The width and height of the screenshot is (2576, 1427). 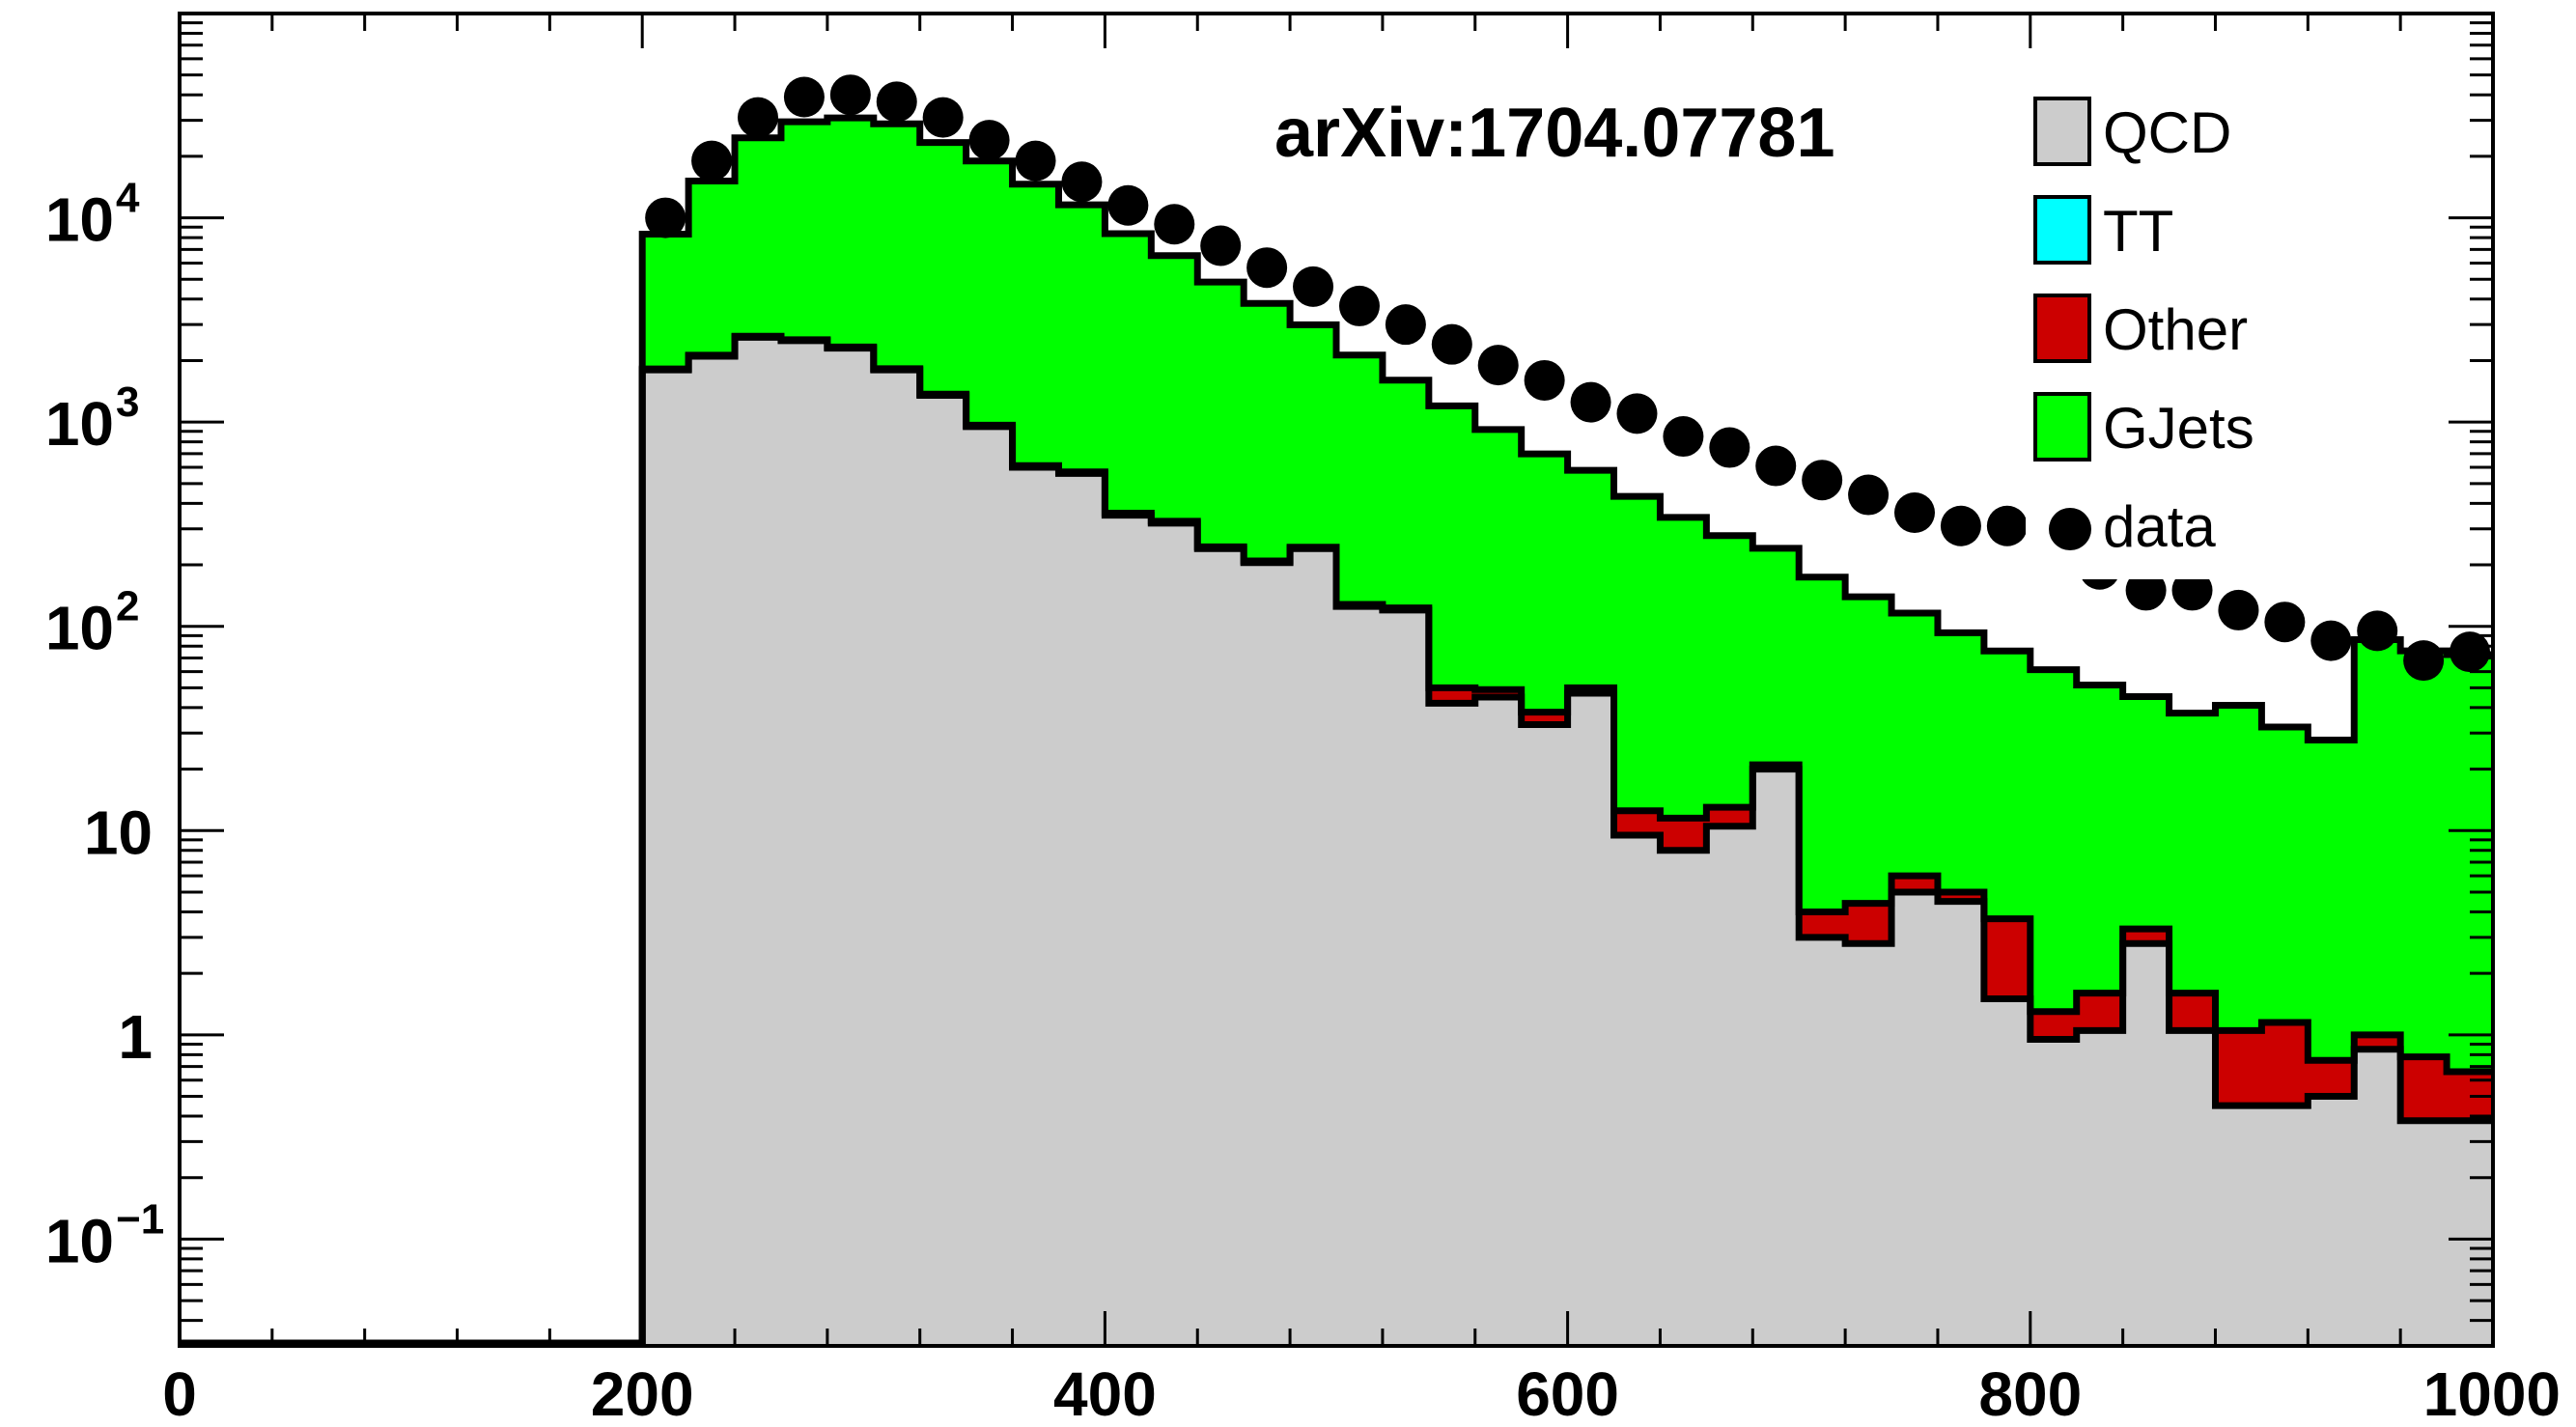 What do you see at coordinates (2178, 428) in the screenshot?
I see `legend-label-gjets: GJets` at bounding box center [2178, 428].